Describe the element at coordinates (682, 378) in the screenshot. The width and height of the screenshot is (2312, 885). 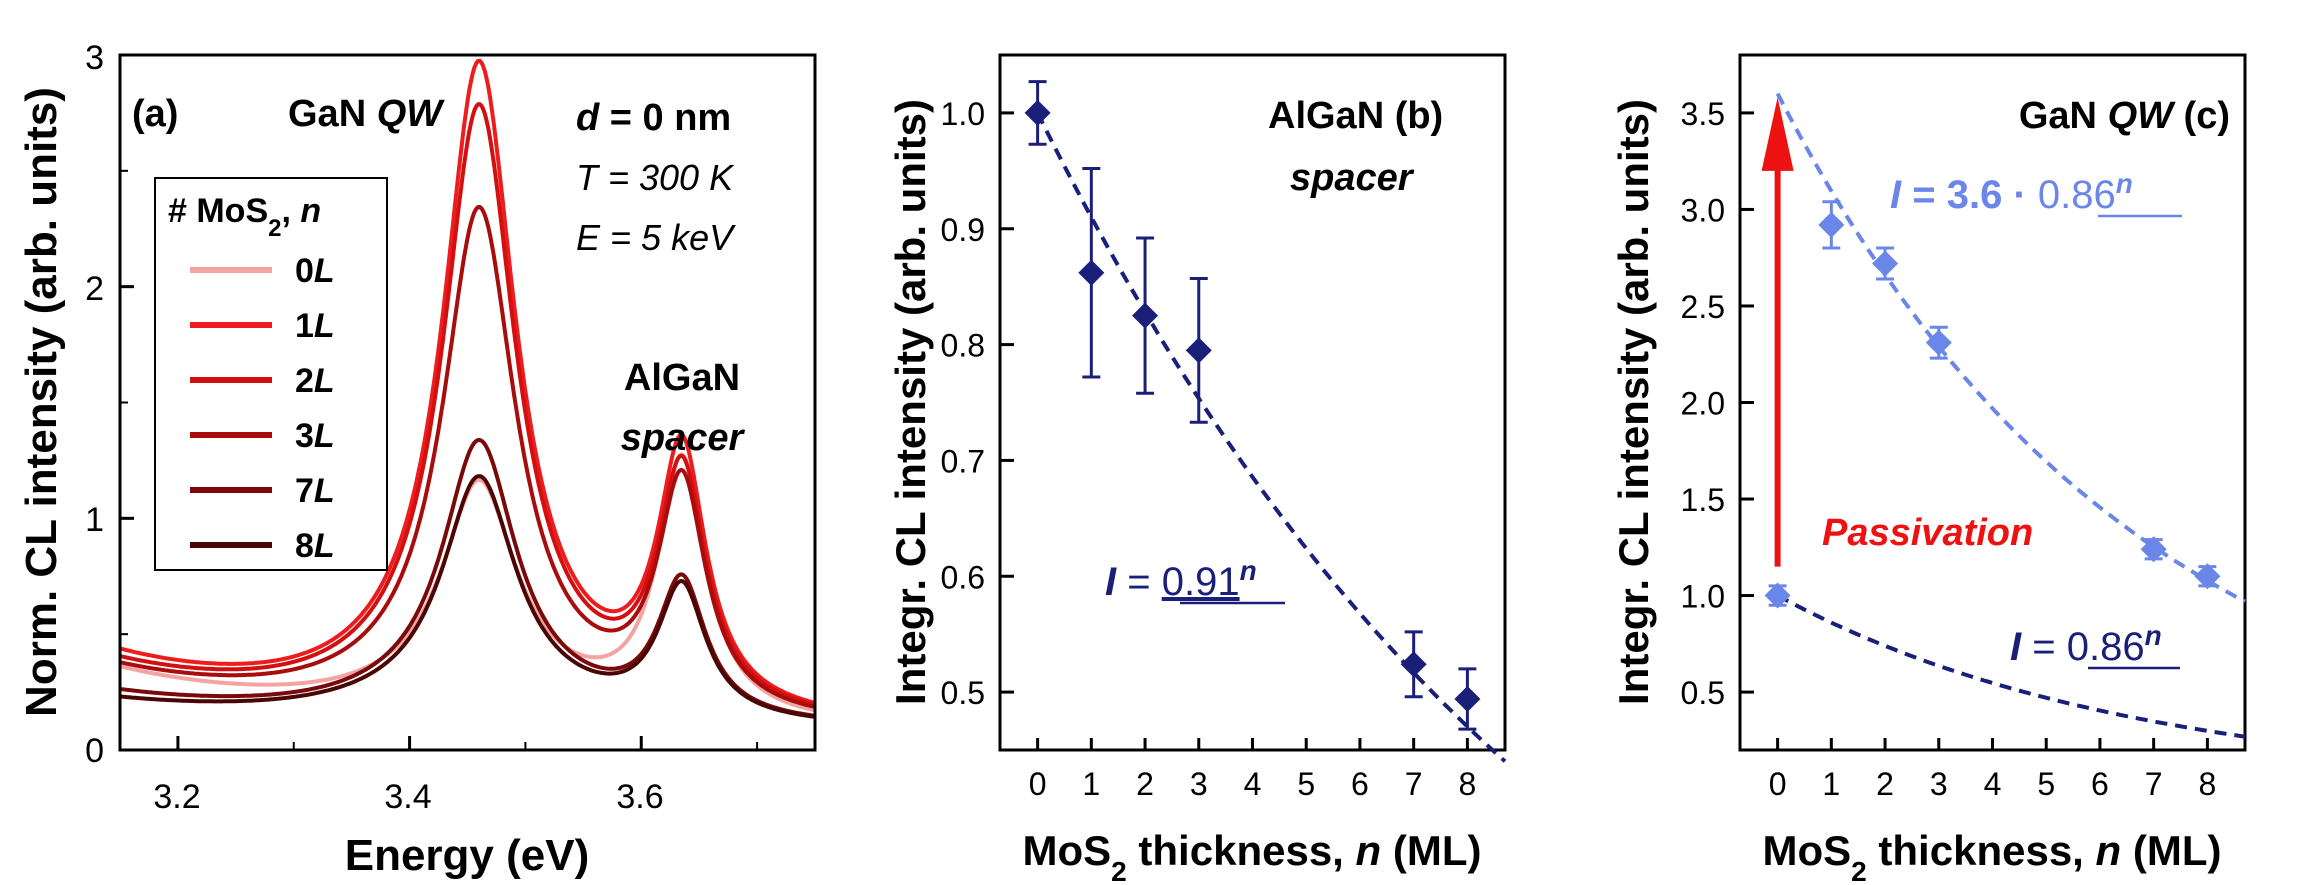
I see `a-algan-label: AlGaN` at that location.